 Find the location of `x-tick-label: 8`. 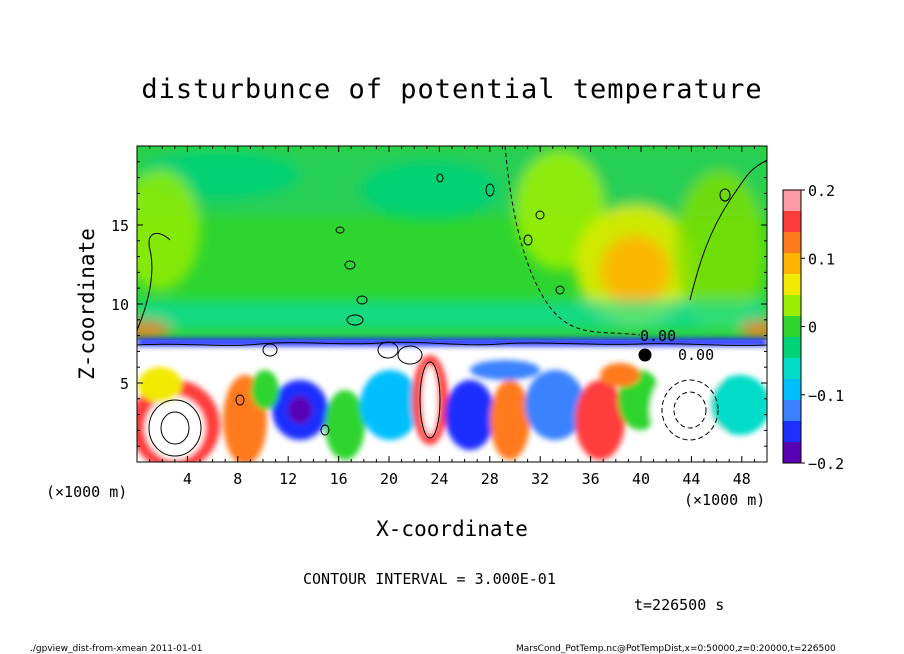

x-tick-label: 8 is located at coordinates (237, 479).